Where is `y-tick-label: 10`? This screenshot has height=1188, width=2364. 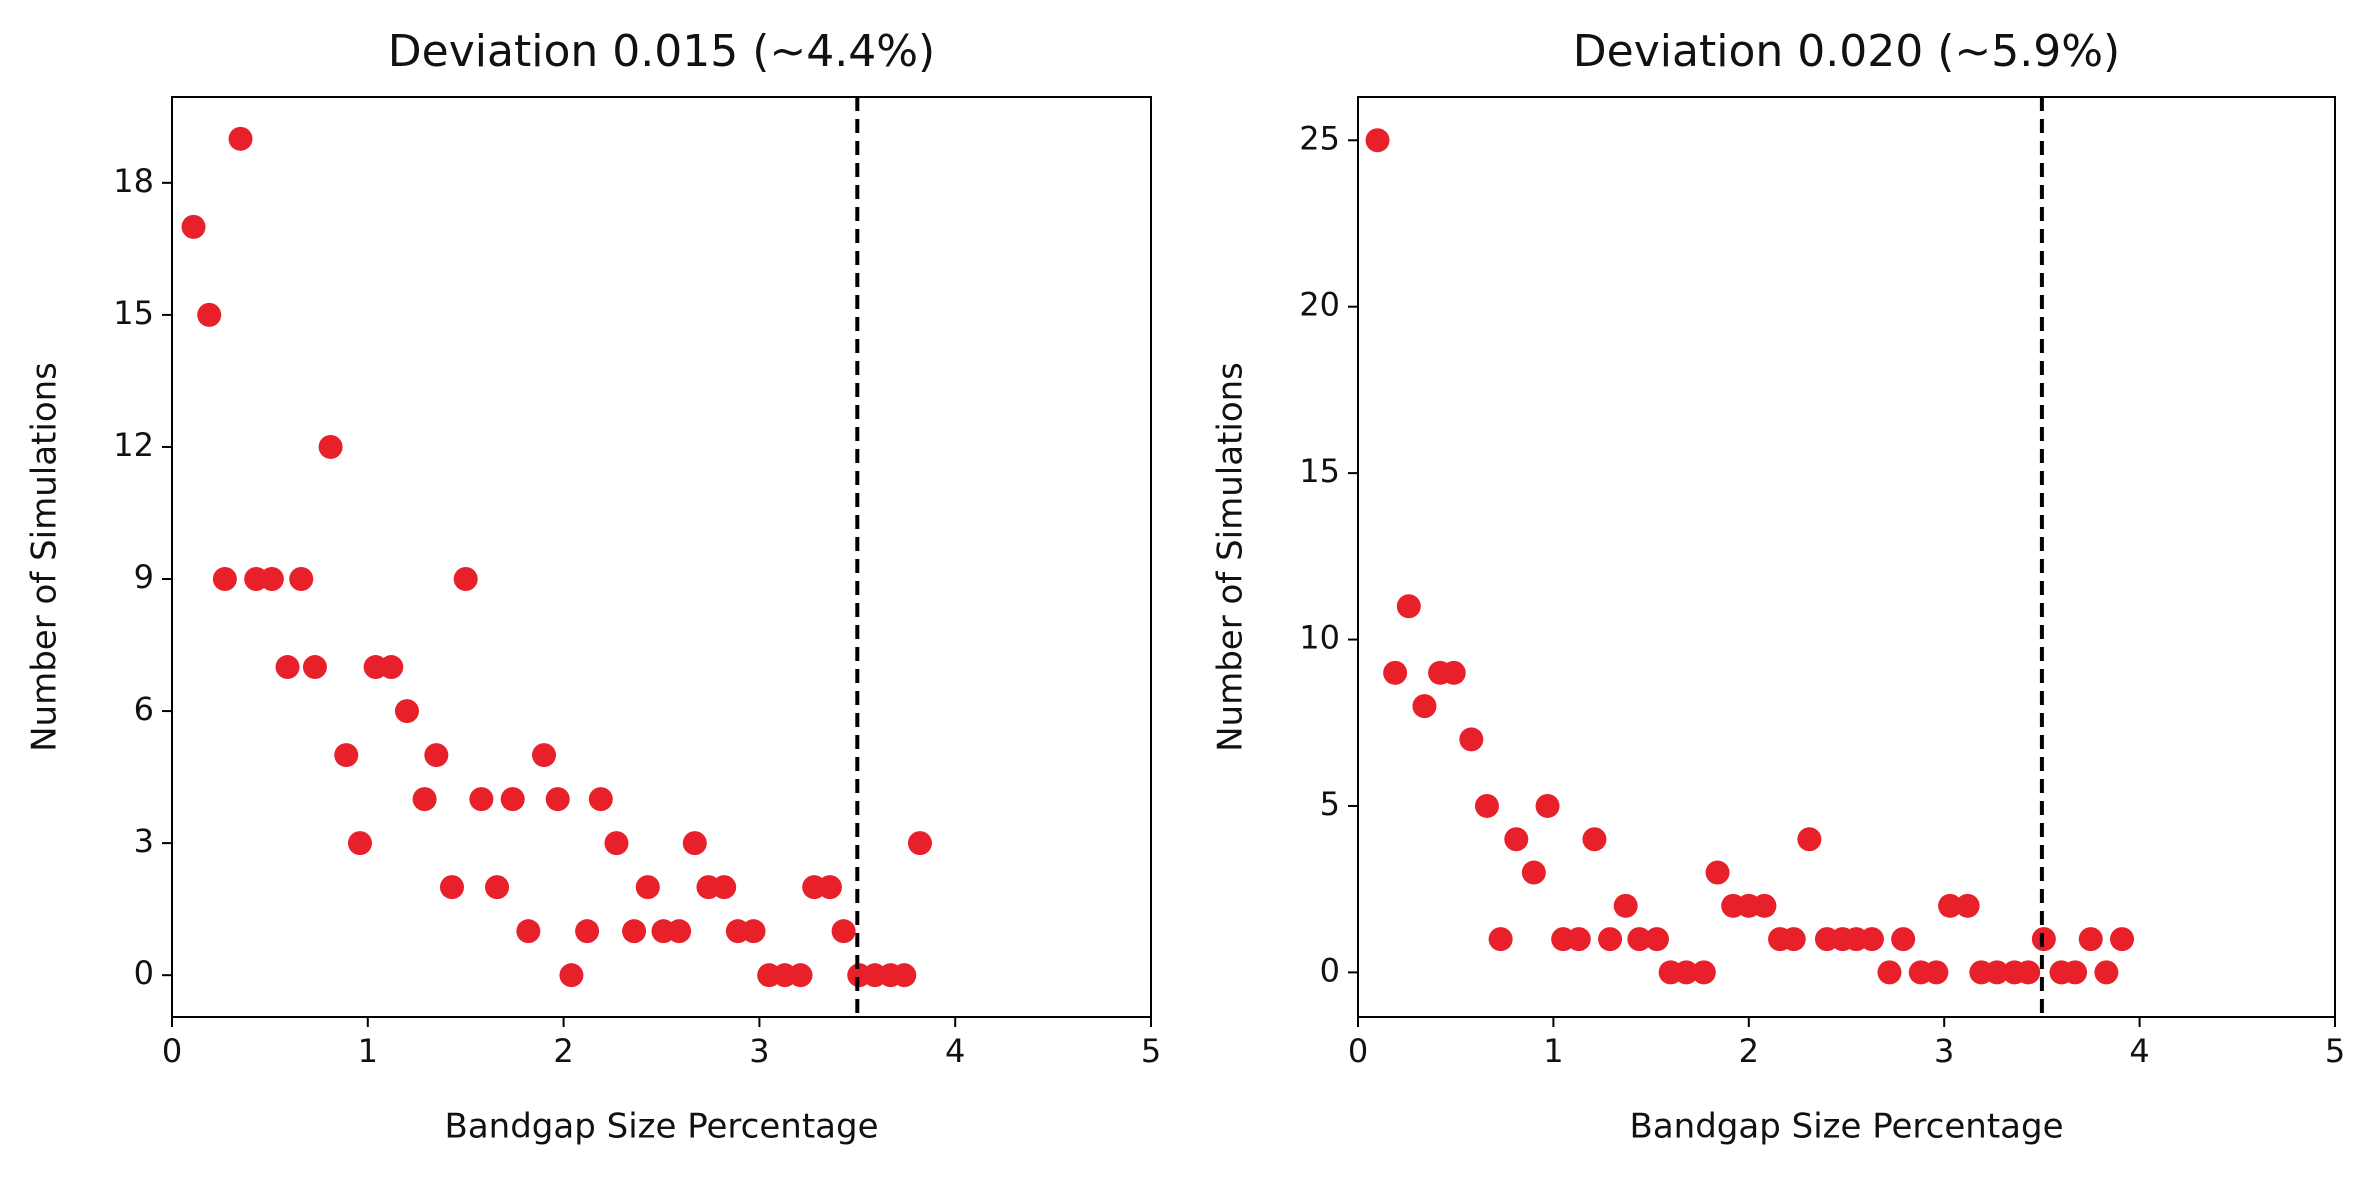
y-tick-label: 10 is located at coordinates (1319, 638).